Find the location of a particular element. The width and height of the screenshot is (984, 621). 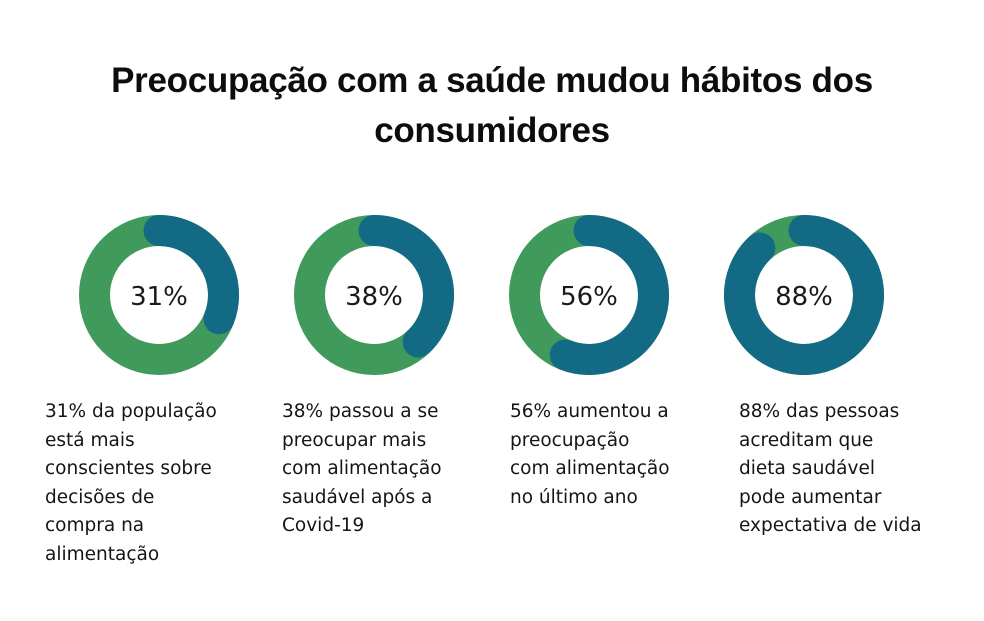

description-1-line: decisões de is located at coordinates (100, 497).